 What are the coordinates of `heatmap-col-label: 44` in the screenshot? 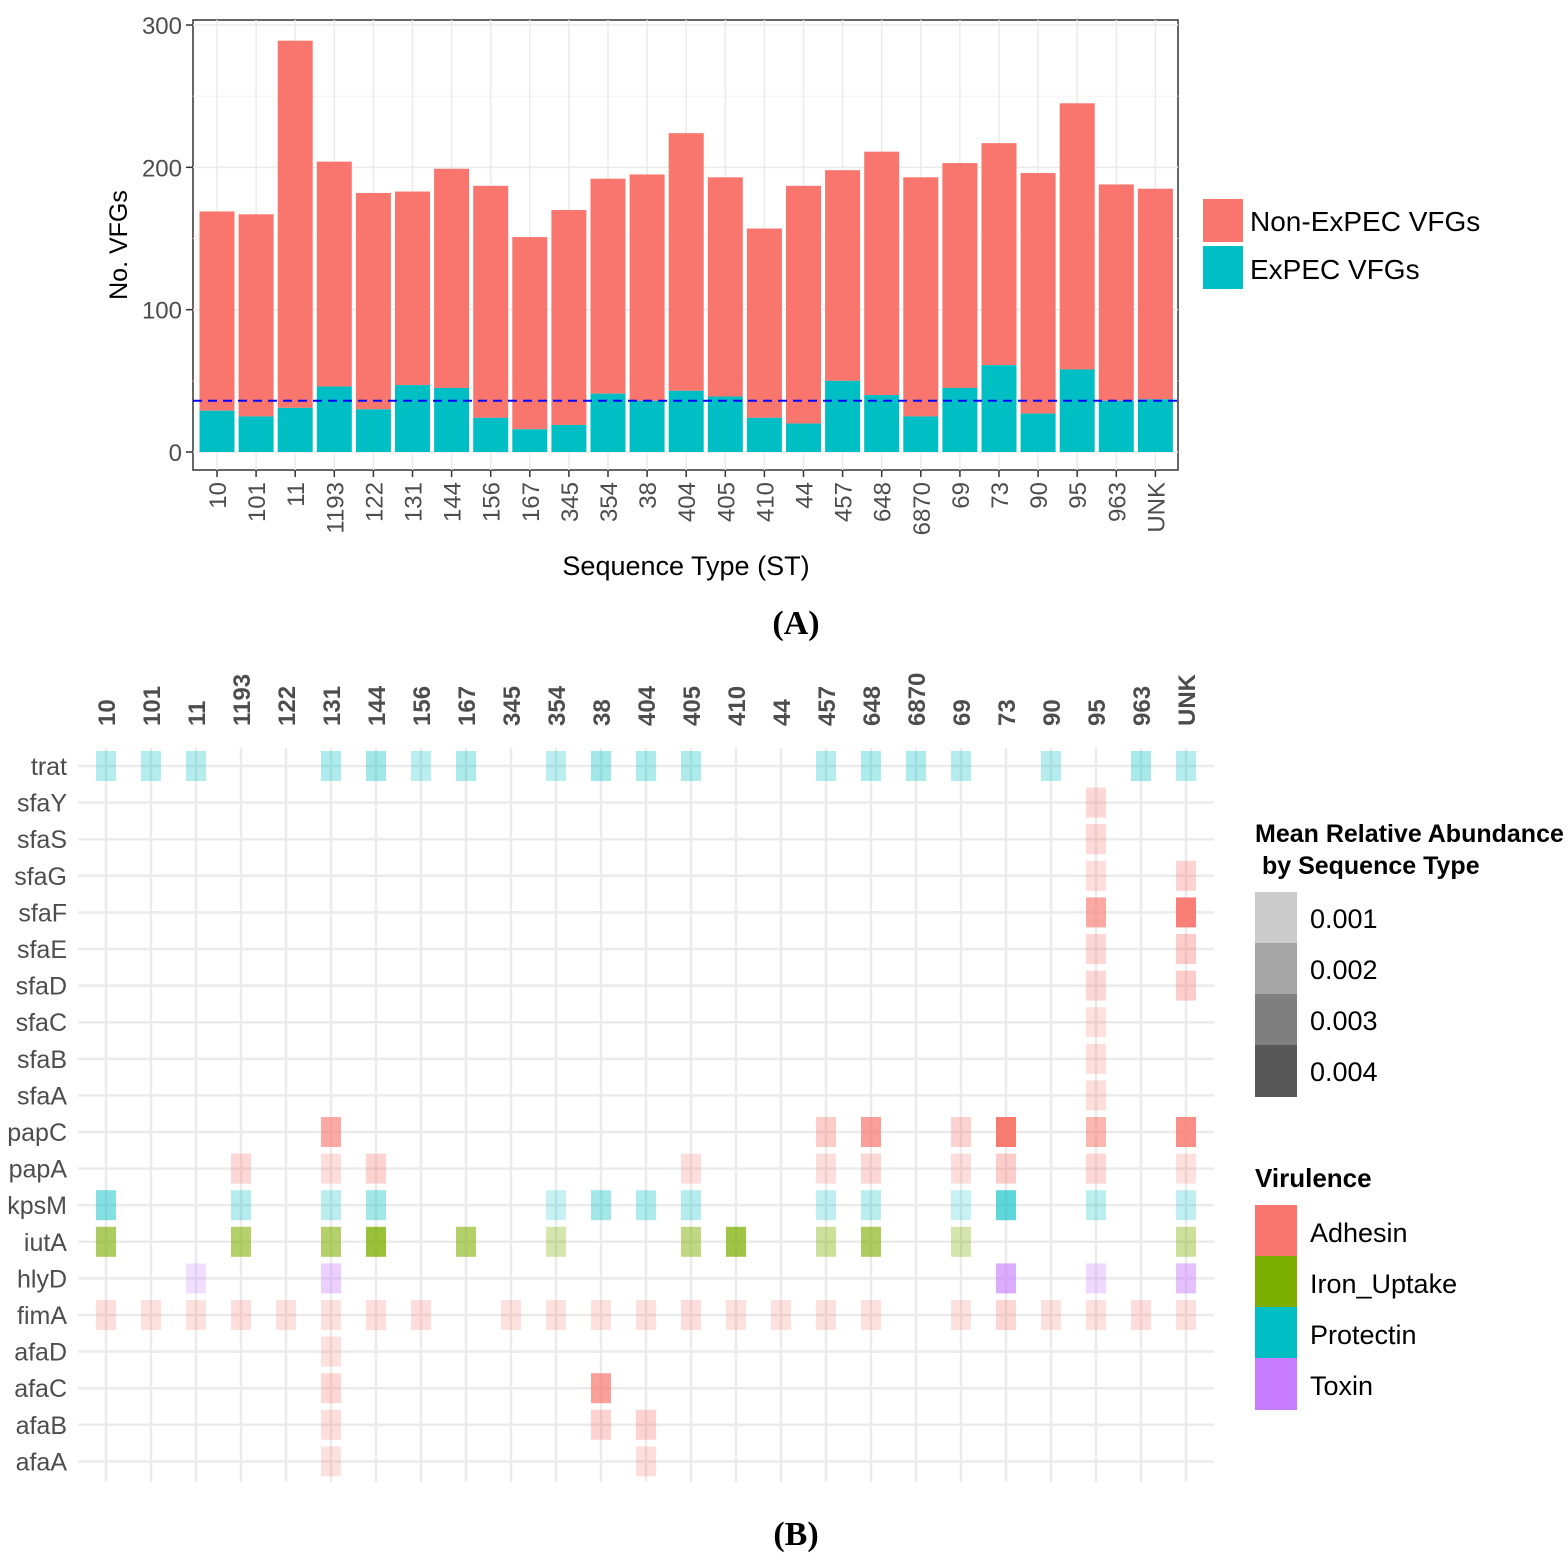 It's located at (782, 712).